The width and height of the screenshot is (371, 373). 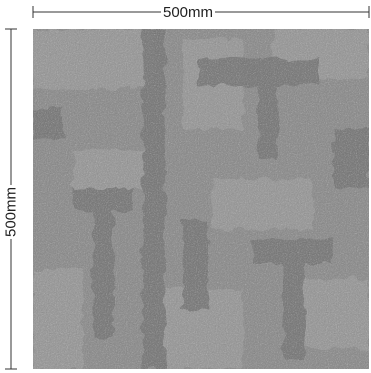 I want to click on height-dimension-label: 500mm, so click(x=11, y=212).